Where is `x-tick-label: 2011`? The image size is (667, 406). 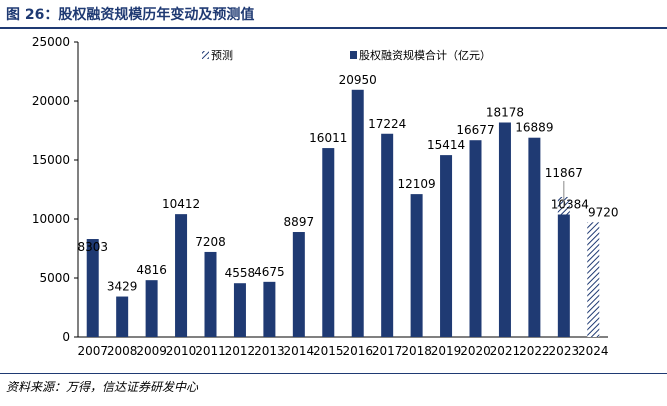
x-tick-label: 2011 is located at coordinates (210, 351).